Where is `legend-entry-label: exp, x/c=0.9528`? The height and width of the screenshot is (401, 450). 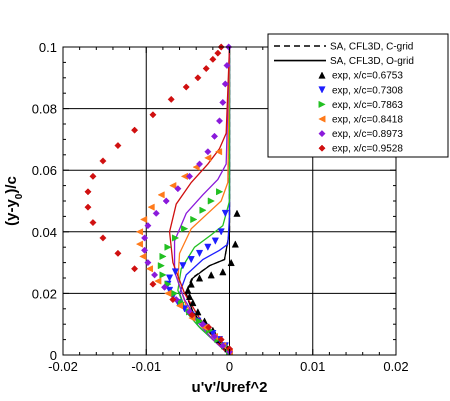 legend-entry-label: exp, x/c=0.9528 is located at coordinates (367, 149).